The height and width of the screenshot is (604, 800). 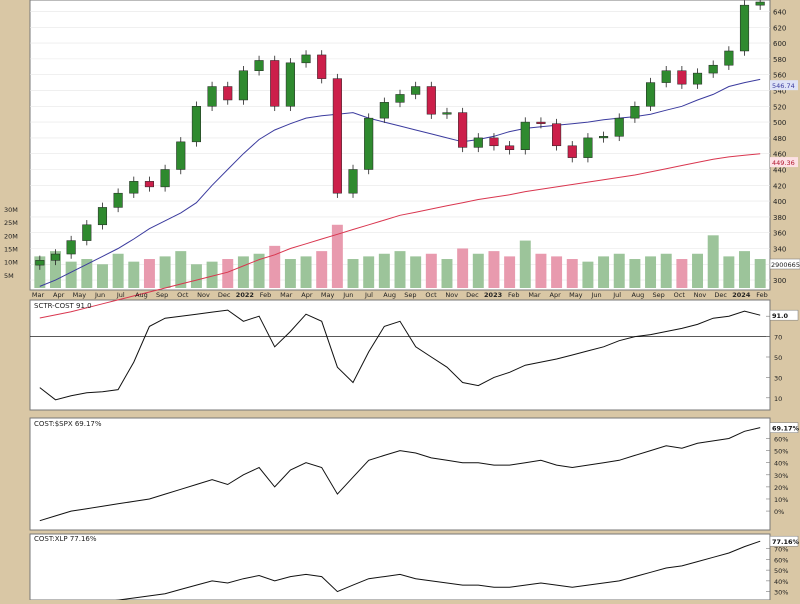 I want to click on price-tick-label: 340, so click(x=779, y=249).